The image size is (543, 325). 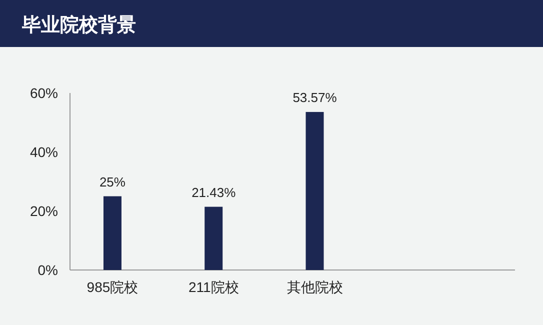 I want to click on x-tick-label: 211院校, so click(x=213, y=287).